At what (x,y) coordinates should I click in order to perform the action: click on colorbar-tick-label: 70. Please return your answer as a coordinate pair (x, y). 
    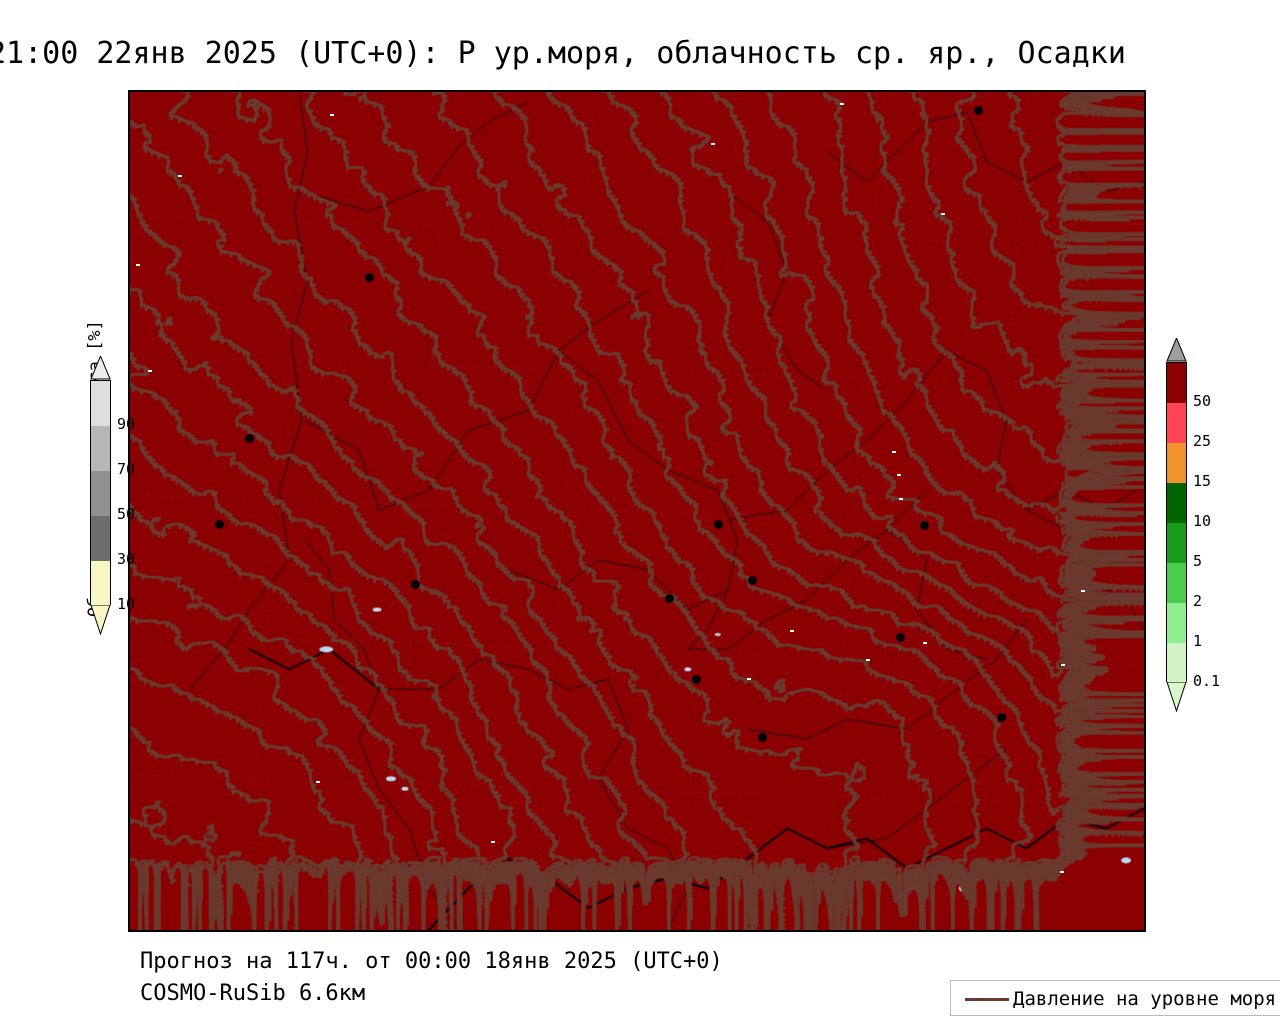
    Looking at the image, I should click on (126, 469).